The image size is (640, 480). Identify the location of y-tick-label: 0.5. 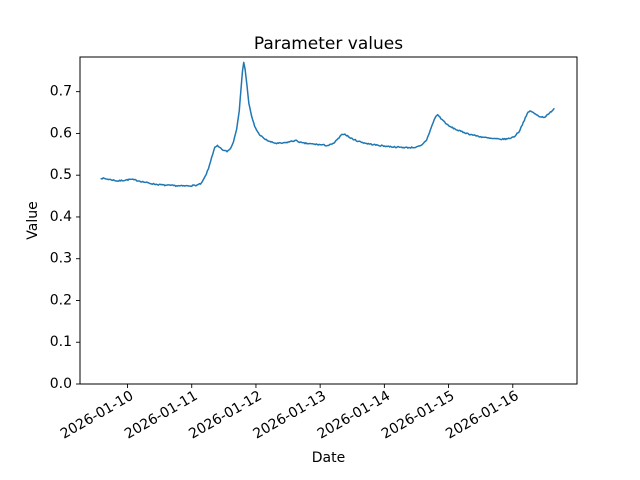
(61, 175).